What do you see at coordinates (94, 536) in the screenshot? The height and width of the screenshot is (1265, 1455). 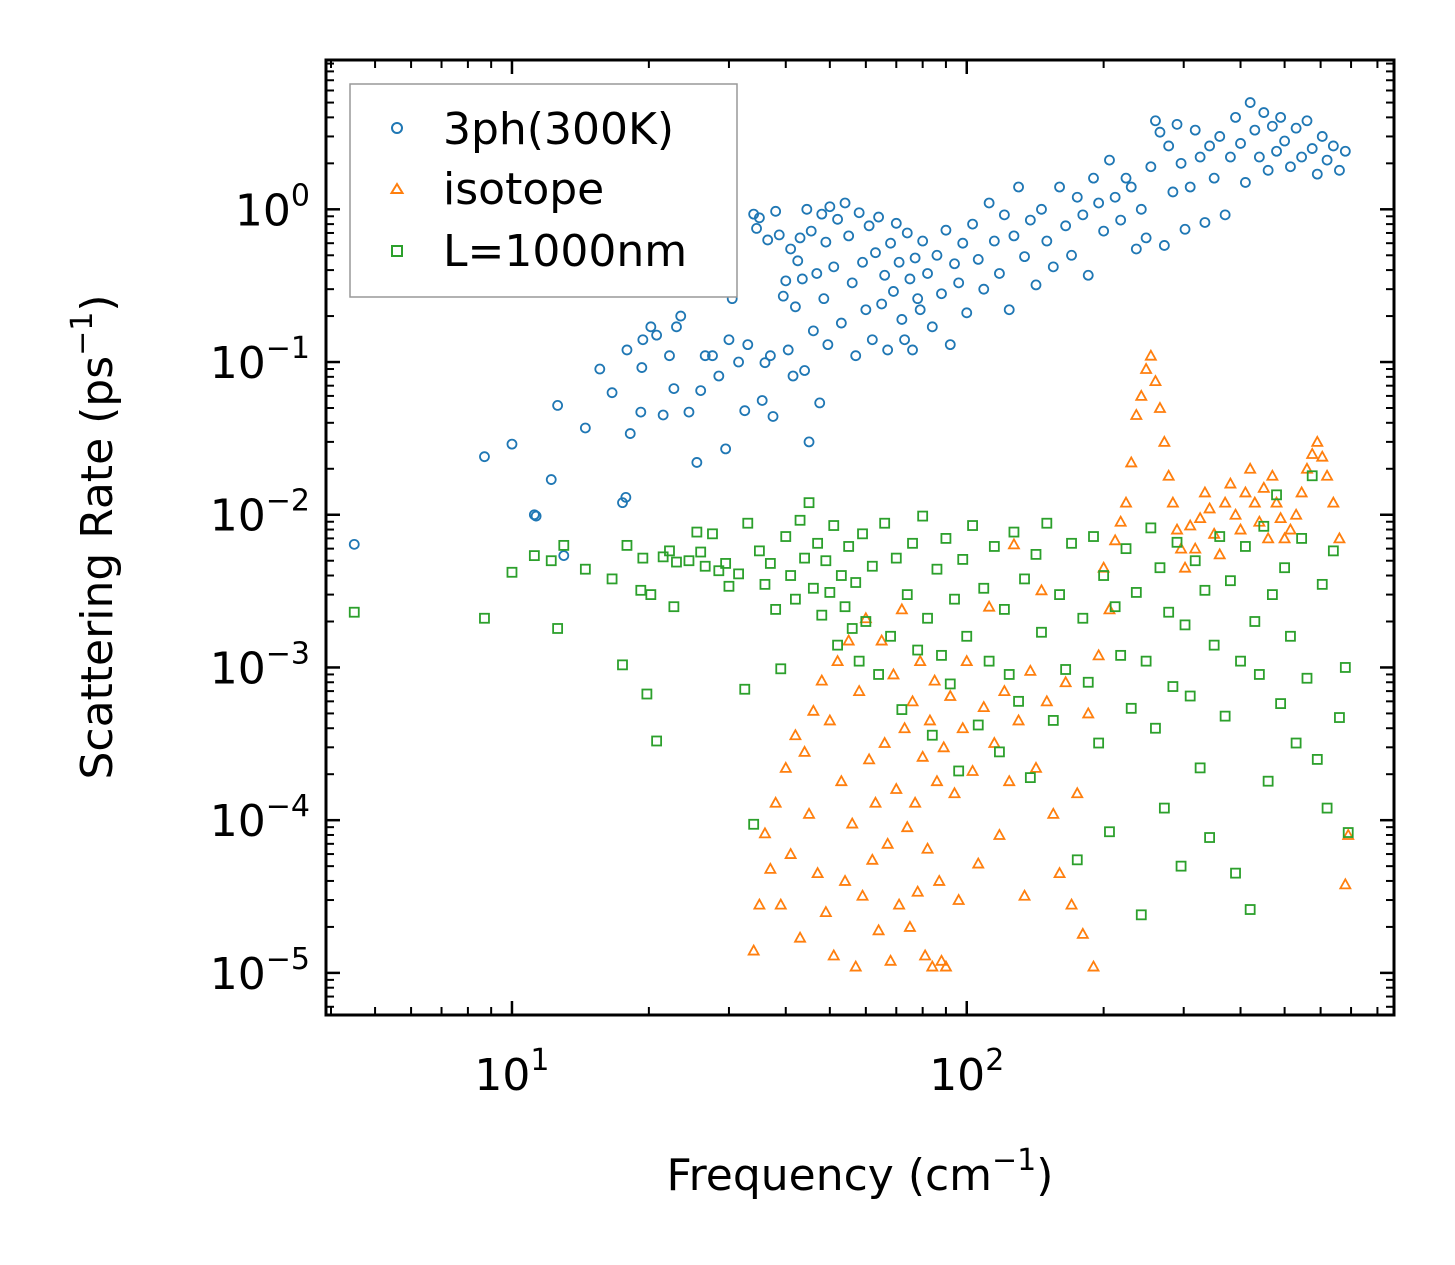 I see `y-axis-label: Scattering Rate (ps−1)` at bounding box center [94, 536].